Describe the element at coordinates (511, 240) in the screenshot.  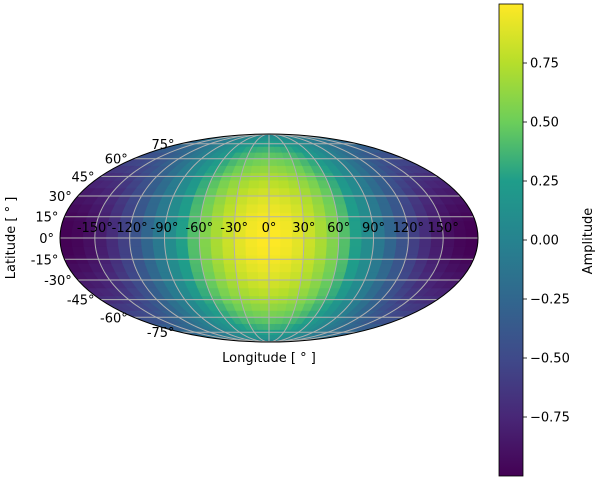
I see `colorbar` at that location.